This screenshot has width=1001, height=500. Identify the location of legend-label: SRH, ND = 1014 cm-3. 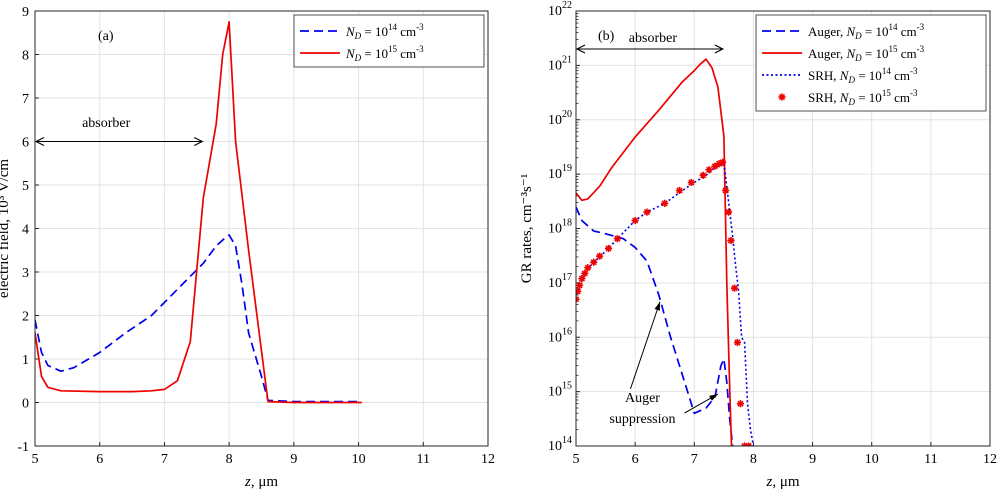
(863, 75).